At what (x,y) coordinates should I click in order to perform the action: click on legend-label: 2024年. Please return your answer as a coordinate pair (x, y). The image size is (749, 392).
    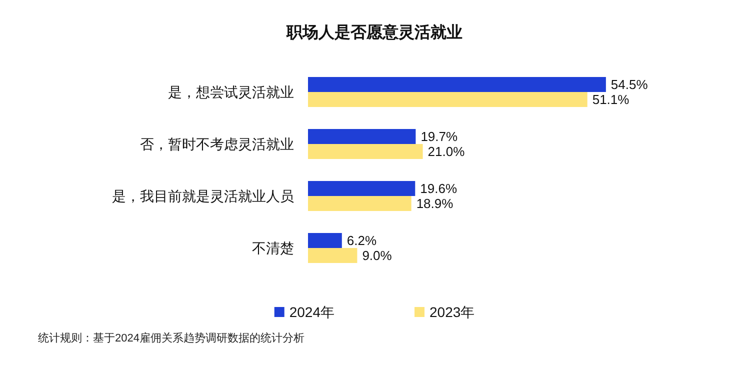
    Looking at the image, I should click on (312, 312).